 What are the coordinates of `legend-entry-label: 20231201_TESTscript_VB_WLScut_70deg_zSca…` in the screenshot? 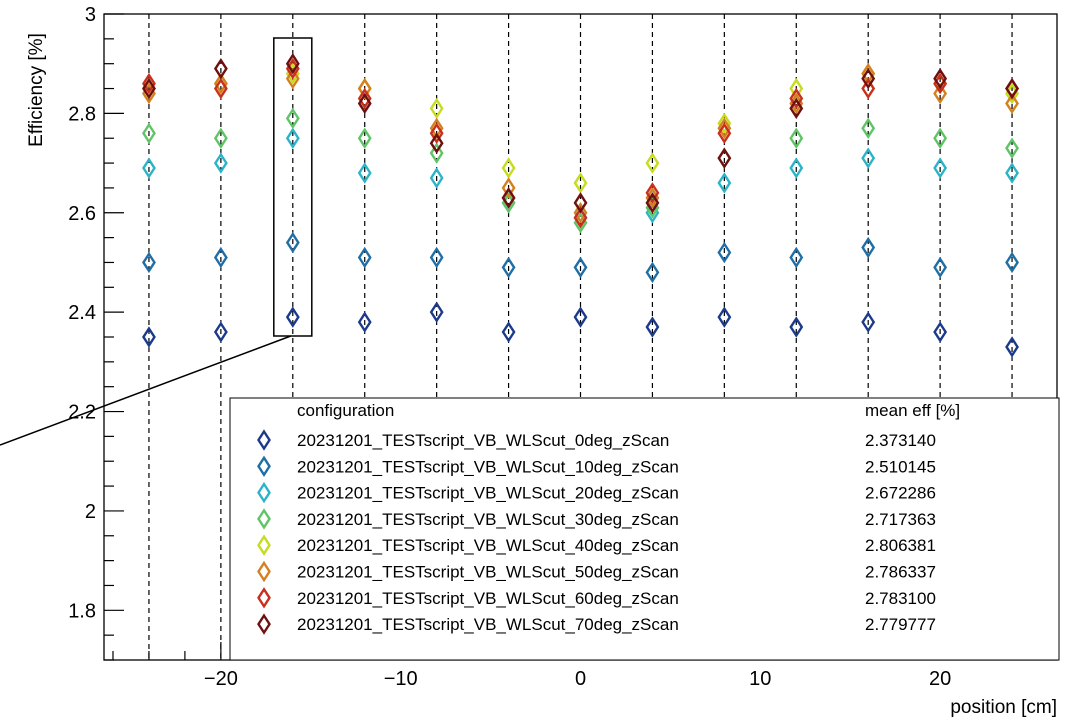 It's located at (488, 624).